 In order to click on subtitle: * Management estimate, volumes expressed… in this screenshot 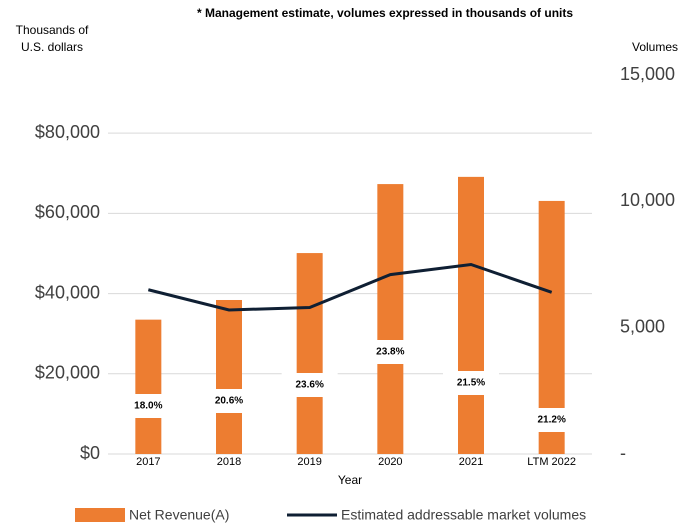, I will do `click(385, 13)`.